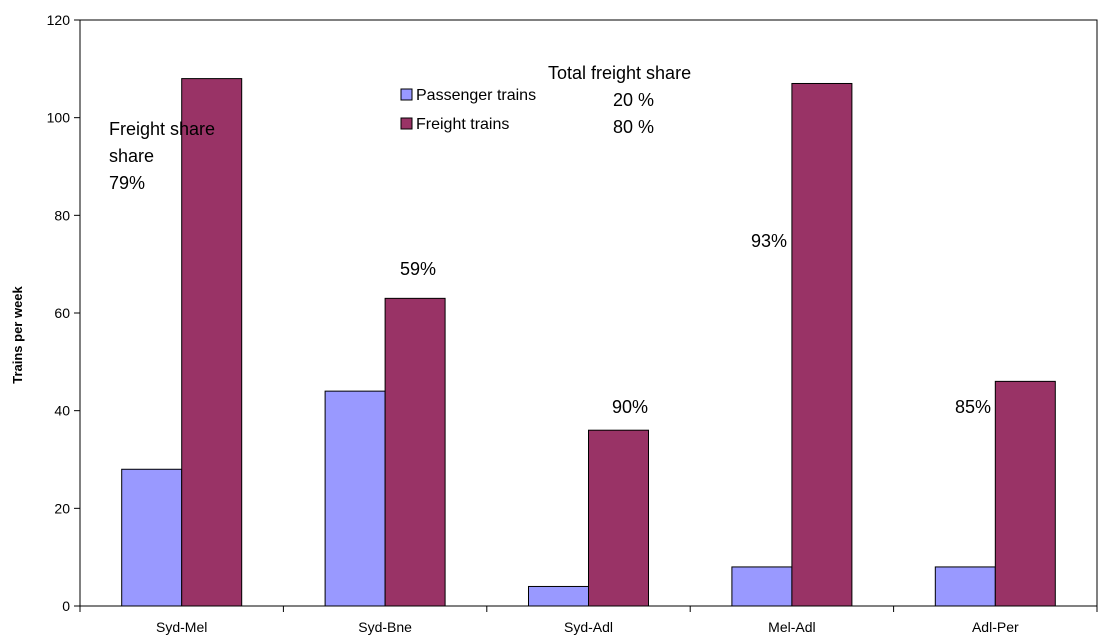  Describe the element at coordinates (462, 124) in the screenshot. I see `legend-label-freight: Freight trains` at that location.